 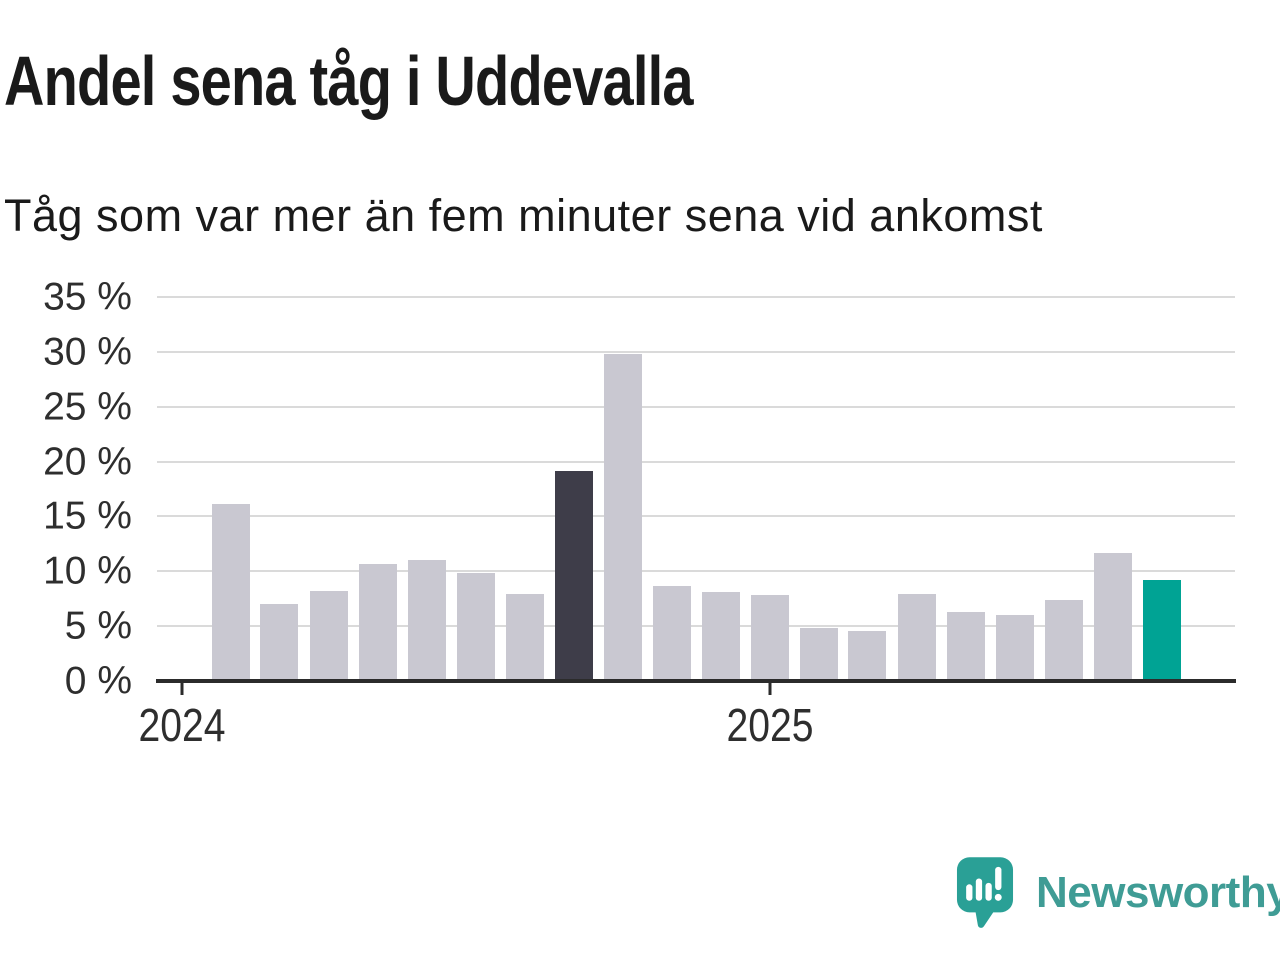 What do you see at coordinates (769, 725) in the screenshot?
I see `x-axis-tick-label: 2025` at bounding box center [769, 725].